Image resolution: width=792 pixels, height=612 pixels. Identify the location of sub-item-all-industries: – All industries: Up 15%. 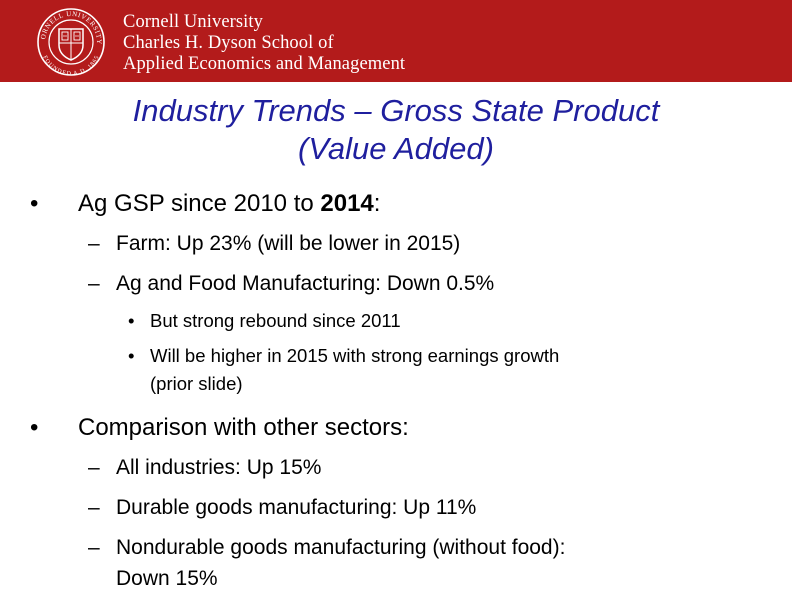
(204, 468).